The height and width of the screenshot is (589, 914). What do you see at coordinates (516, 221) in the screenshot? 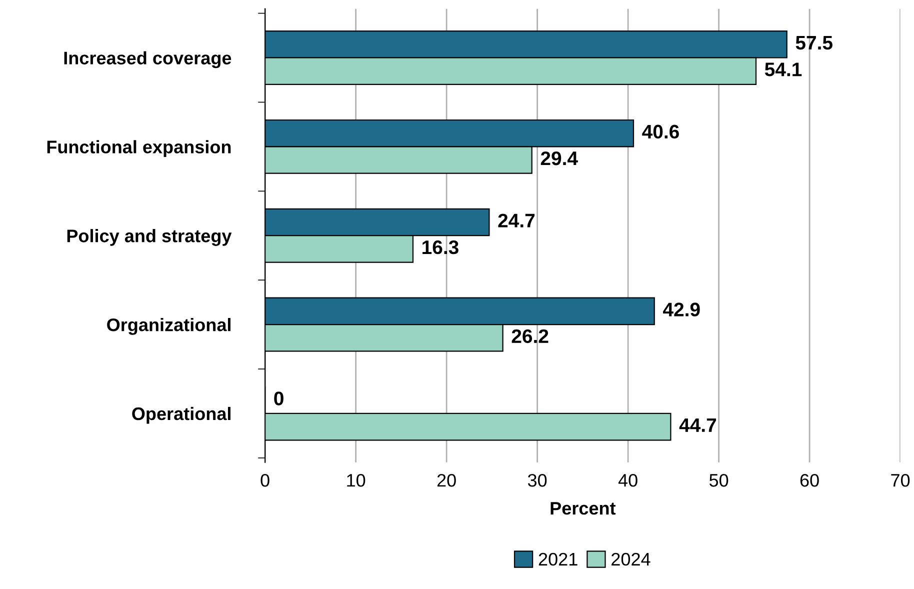
I see `data-label: 24.7` at bounding box center [516, 221].